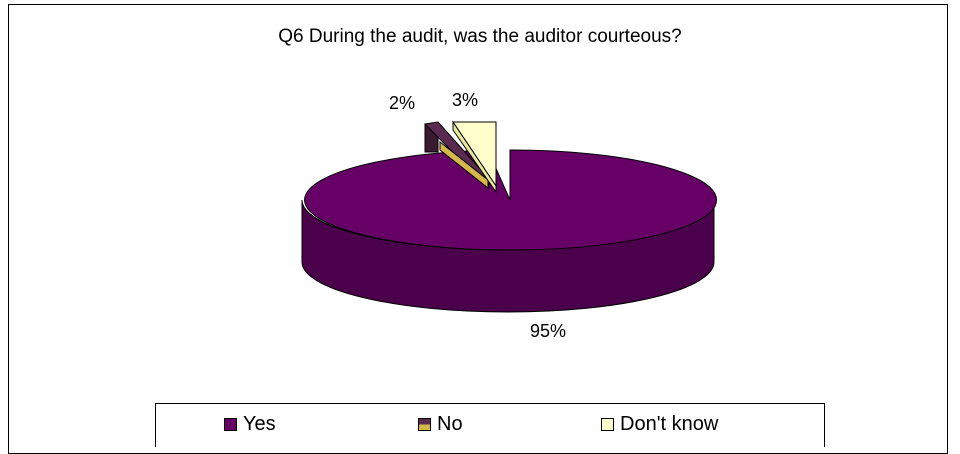 Image resolution: width=960 pixels, height=454 pixels. I want to click on data-label-no: 2%, so click(402, 103).